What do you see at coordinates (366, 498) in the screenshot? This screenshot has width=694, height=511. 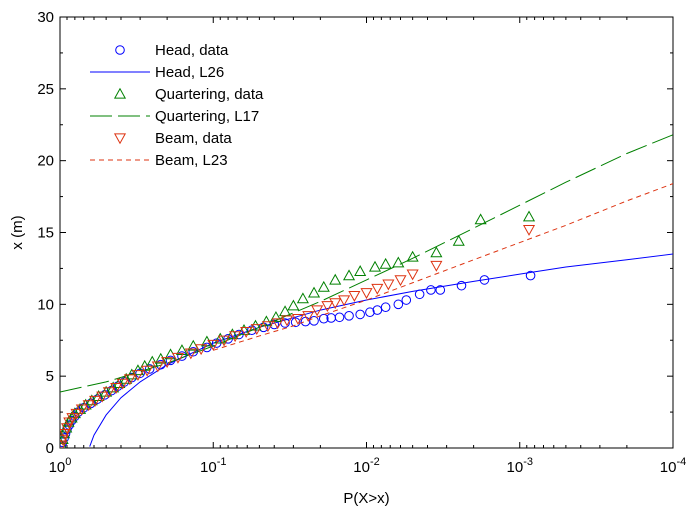 I see `x-axis-label: P(X>x)` at bounding box center [366, 498].